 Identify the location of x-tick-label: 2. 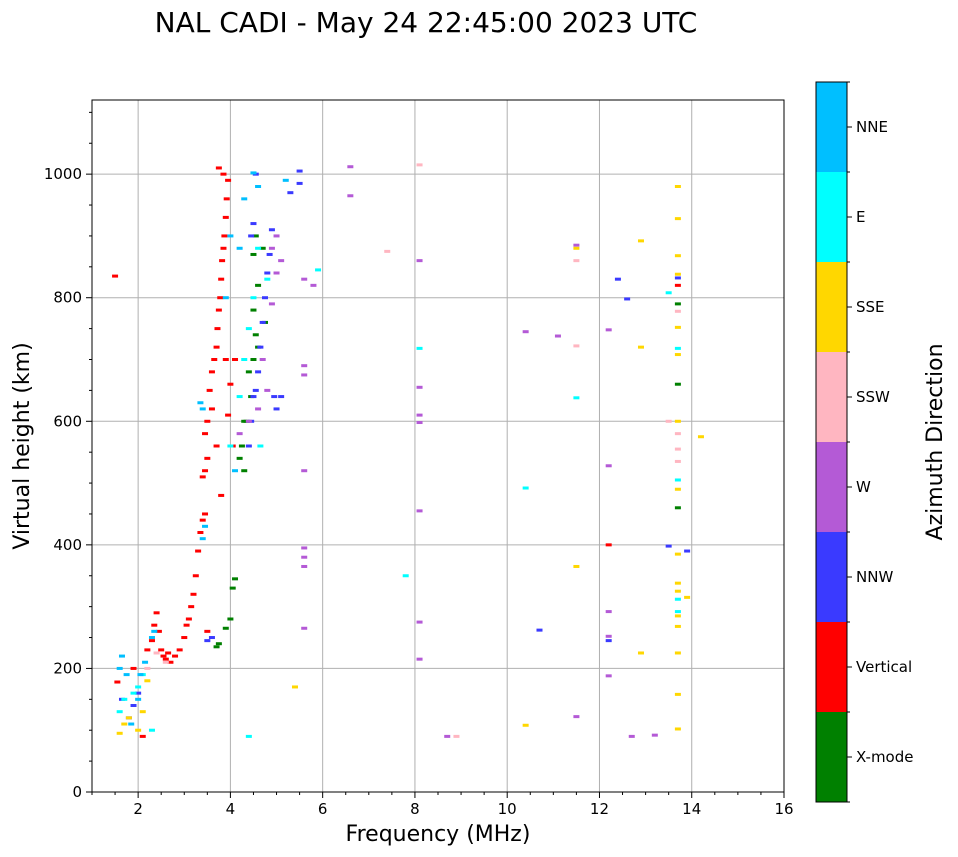
(138, 809).